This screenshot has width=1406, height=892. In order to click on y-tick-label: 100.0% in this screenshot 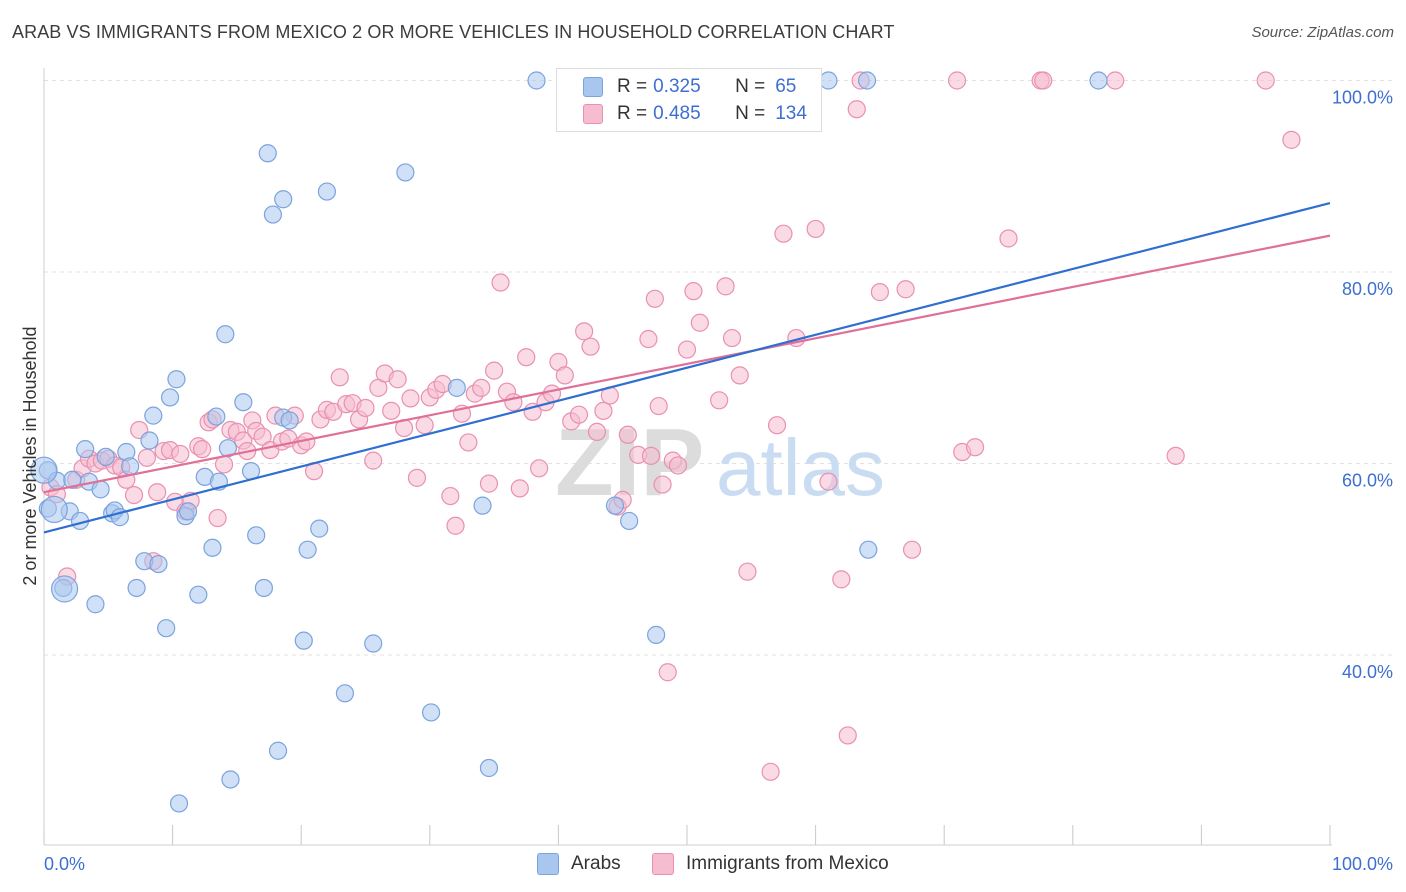, I will do `click(1362, 98)`.